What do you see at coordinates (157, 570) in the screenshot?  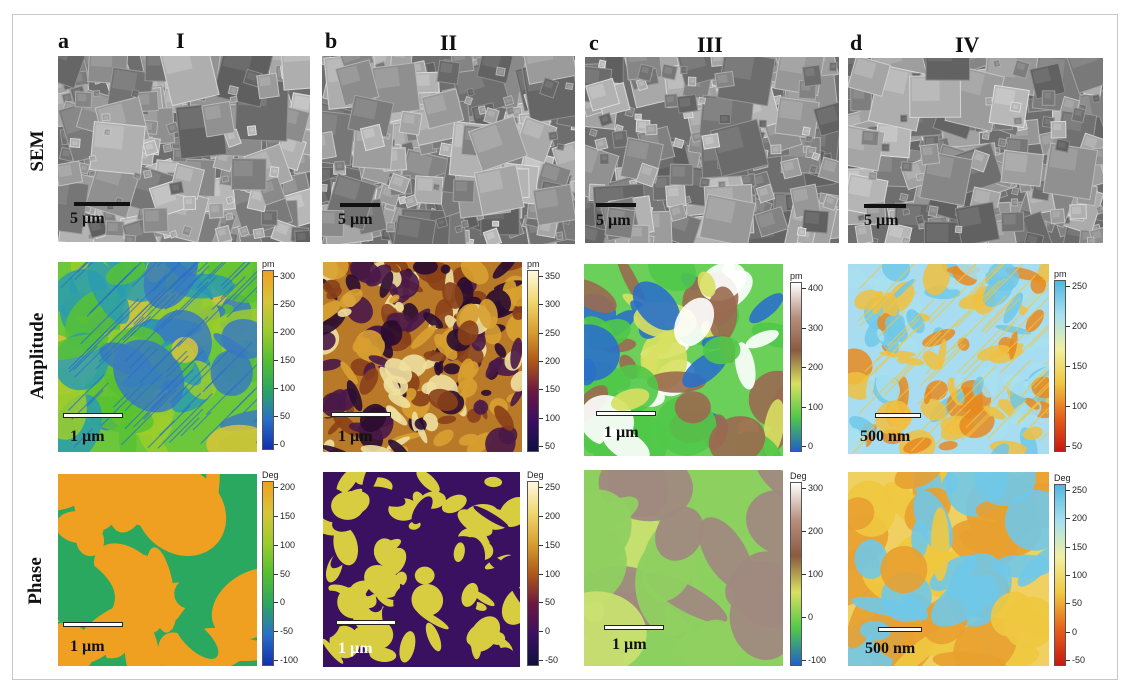 I see `phase-map-I` at bounding box center [157, 570].